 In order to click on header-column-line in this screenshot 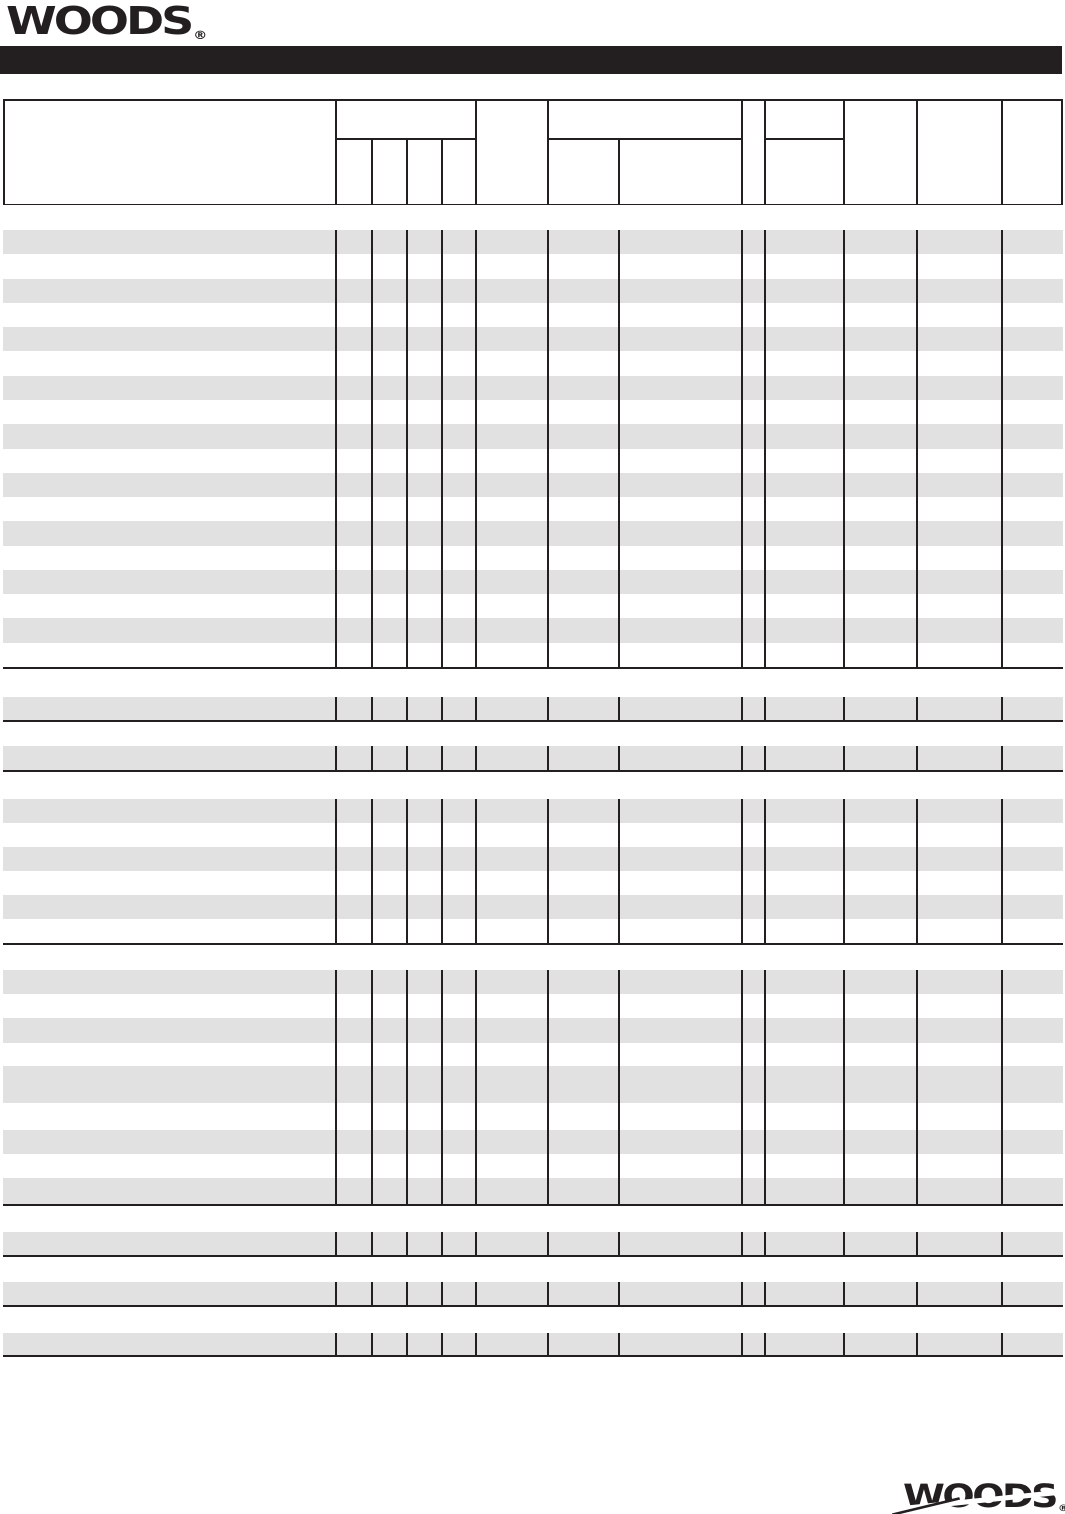, I will do `click(742, 152)`.